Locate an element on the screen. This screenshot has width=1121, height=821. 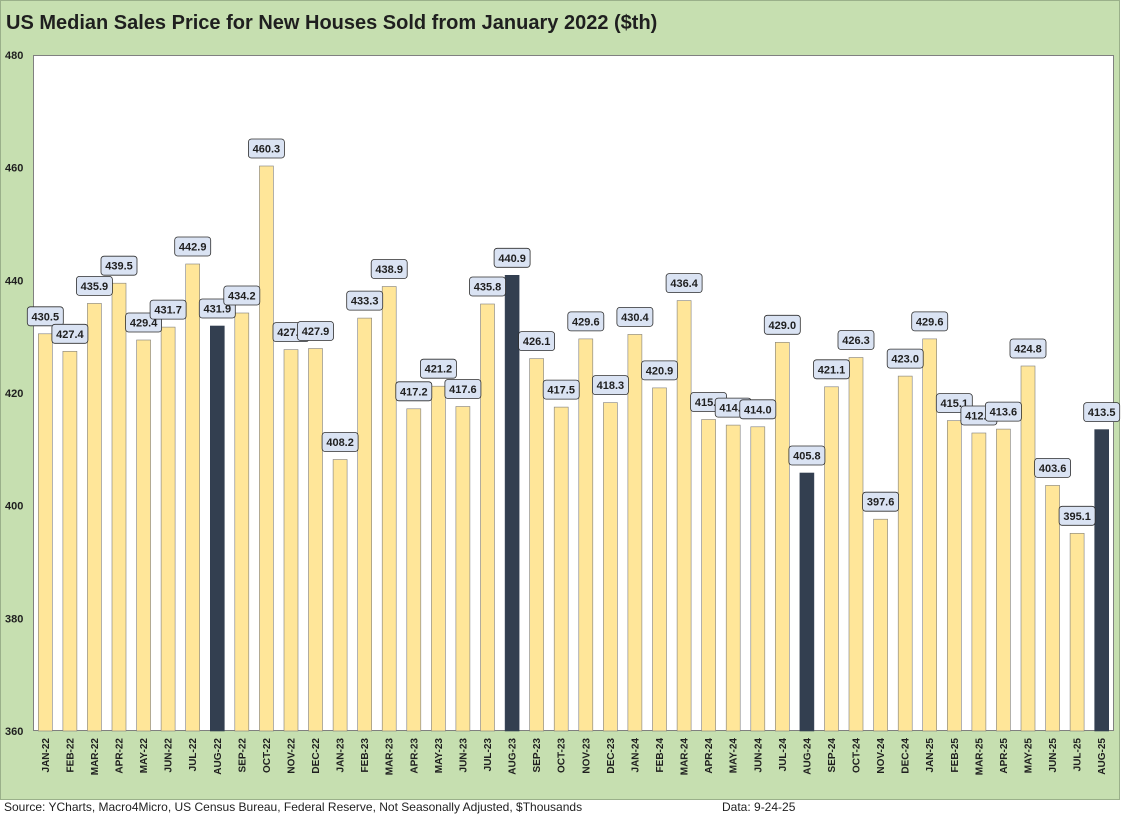
x-tick-label: JUL-24 is located at coordinates (783, 755).